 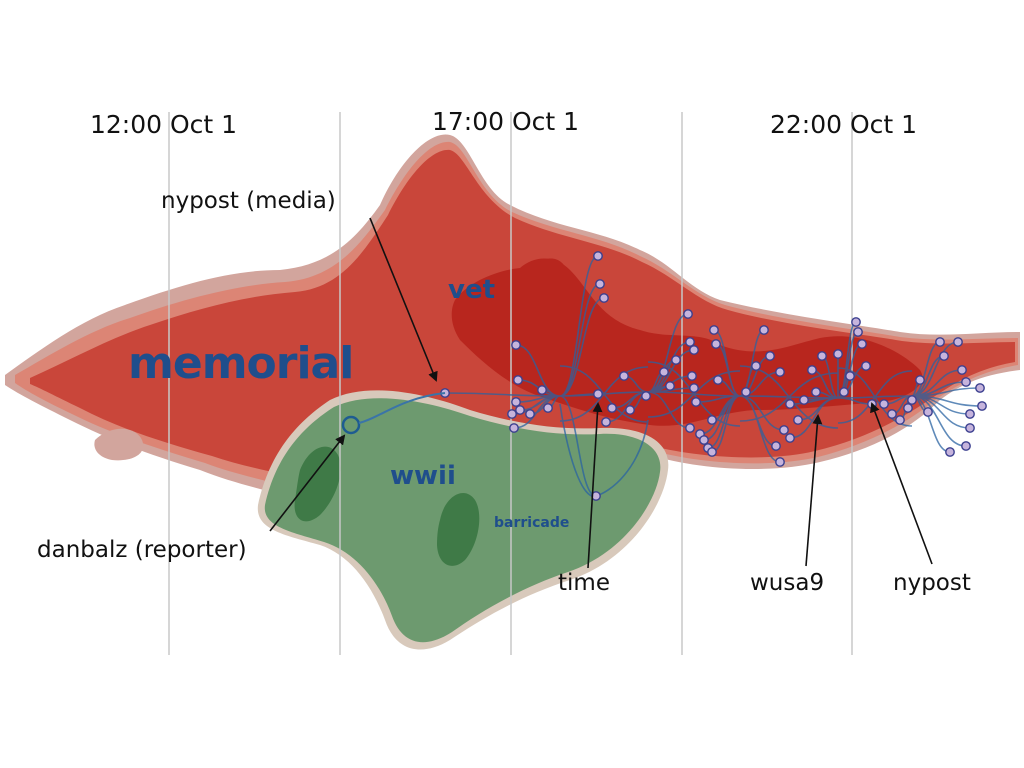 I want to click on wwii-stream, so click(x=463, y=520).